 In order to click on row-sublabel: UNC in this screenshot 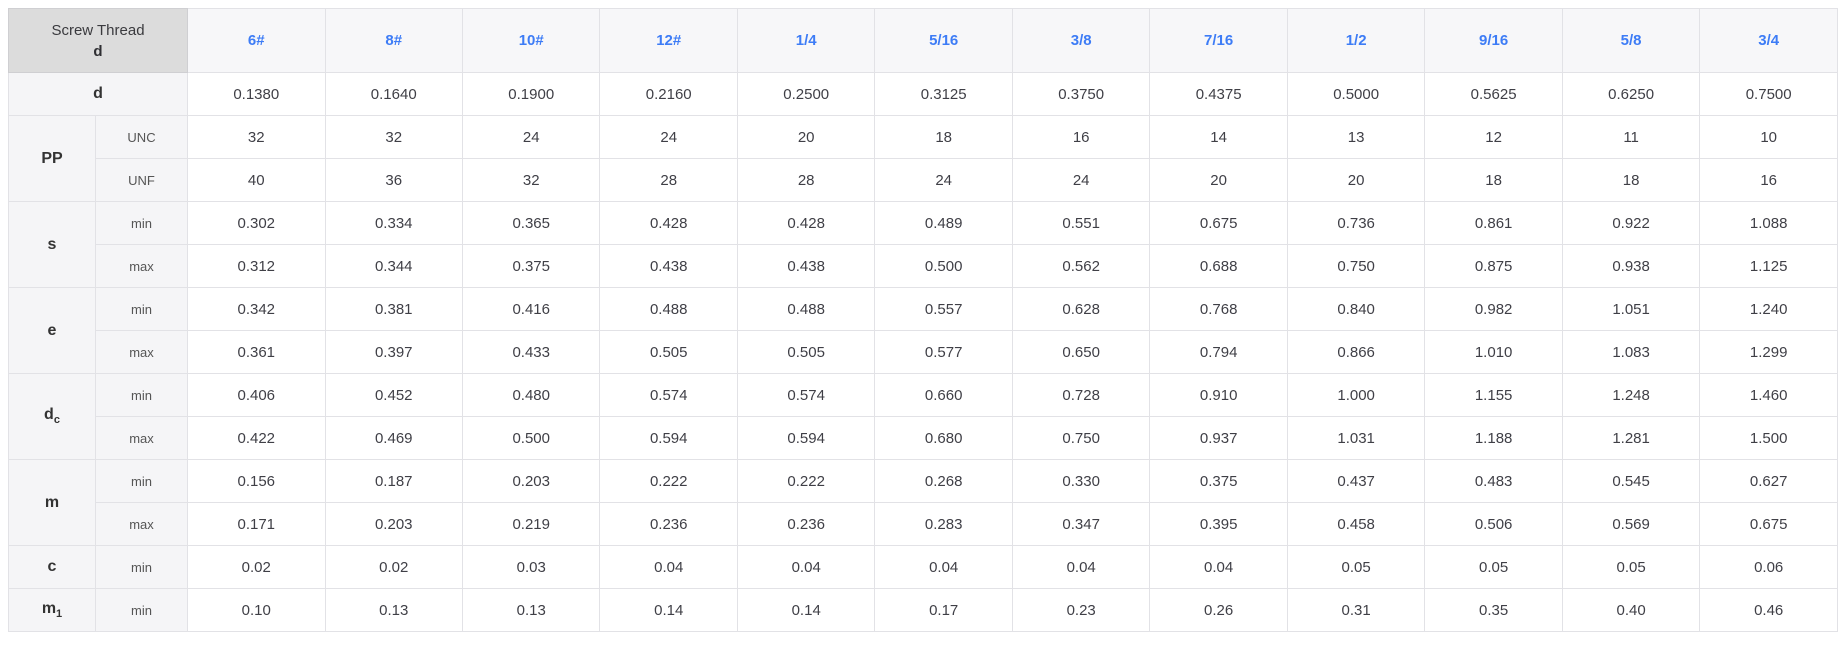, I will do `click(141, 137)`.